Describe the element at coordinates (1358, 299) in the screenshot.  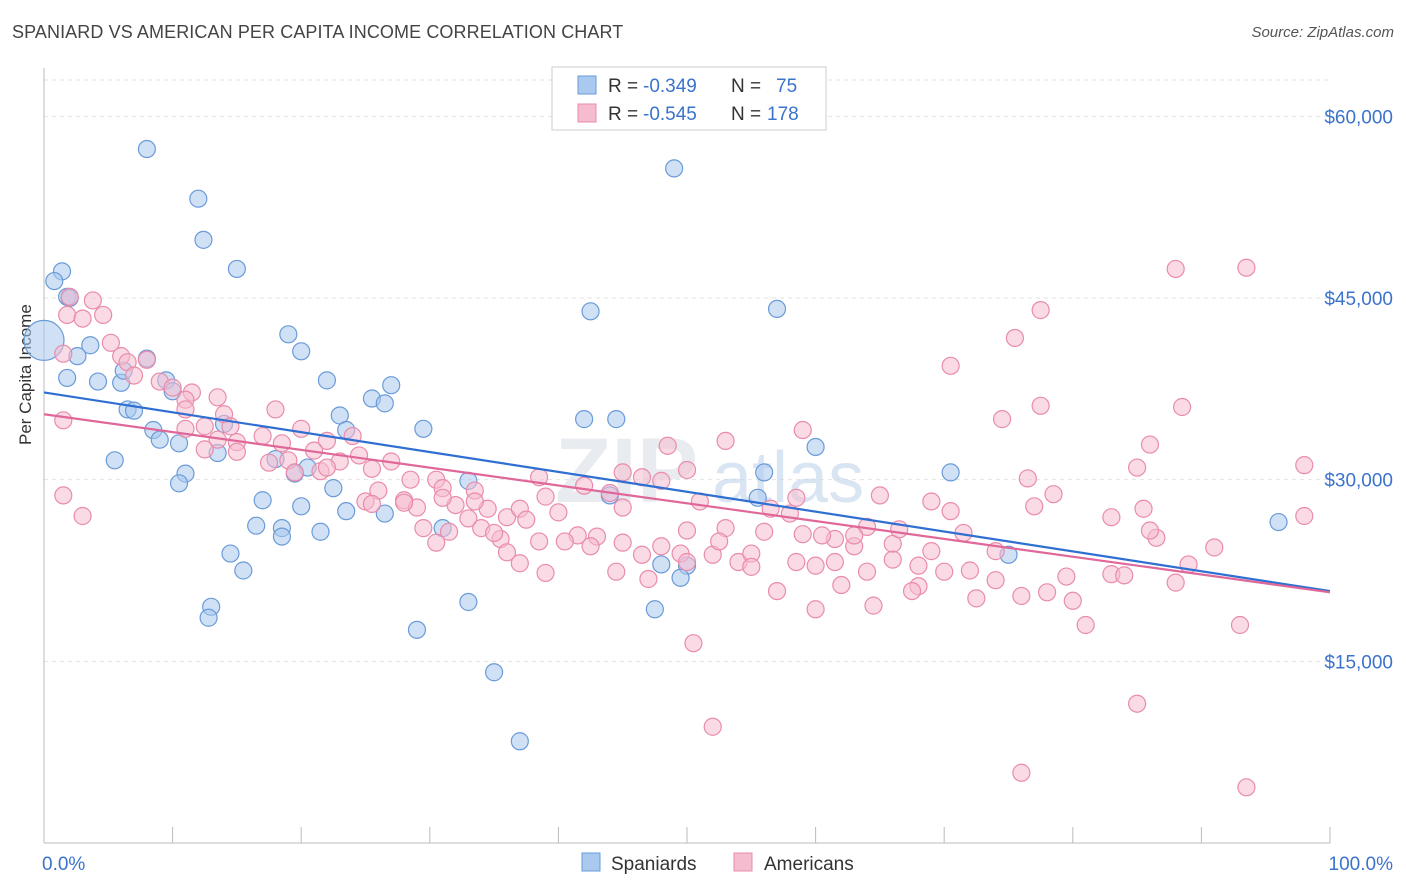
I see `y-tick-label: $45,000` at that location.